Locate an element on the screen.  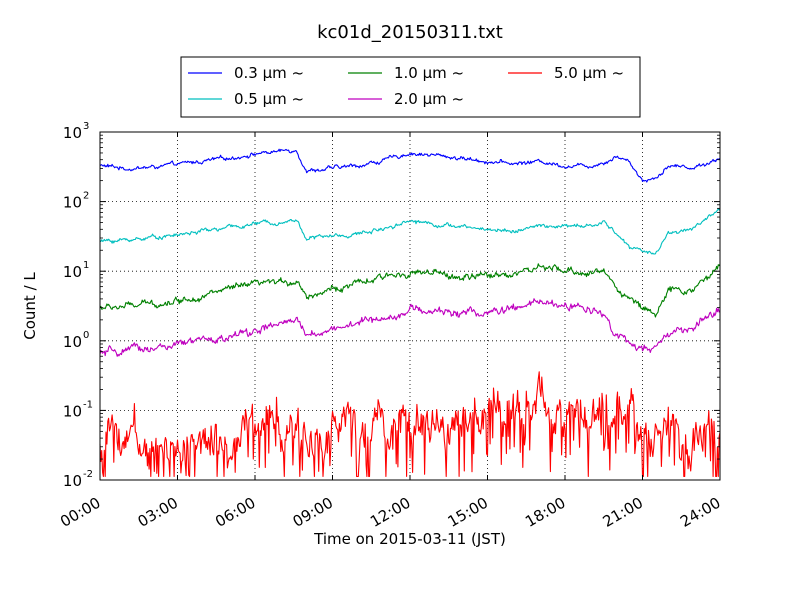
legend-entry: 2.0 μm ~ is located at coordinates (406, 99).